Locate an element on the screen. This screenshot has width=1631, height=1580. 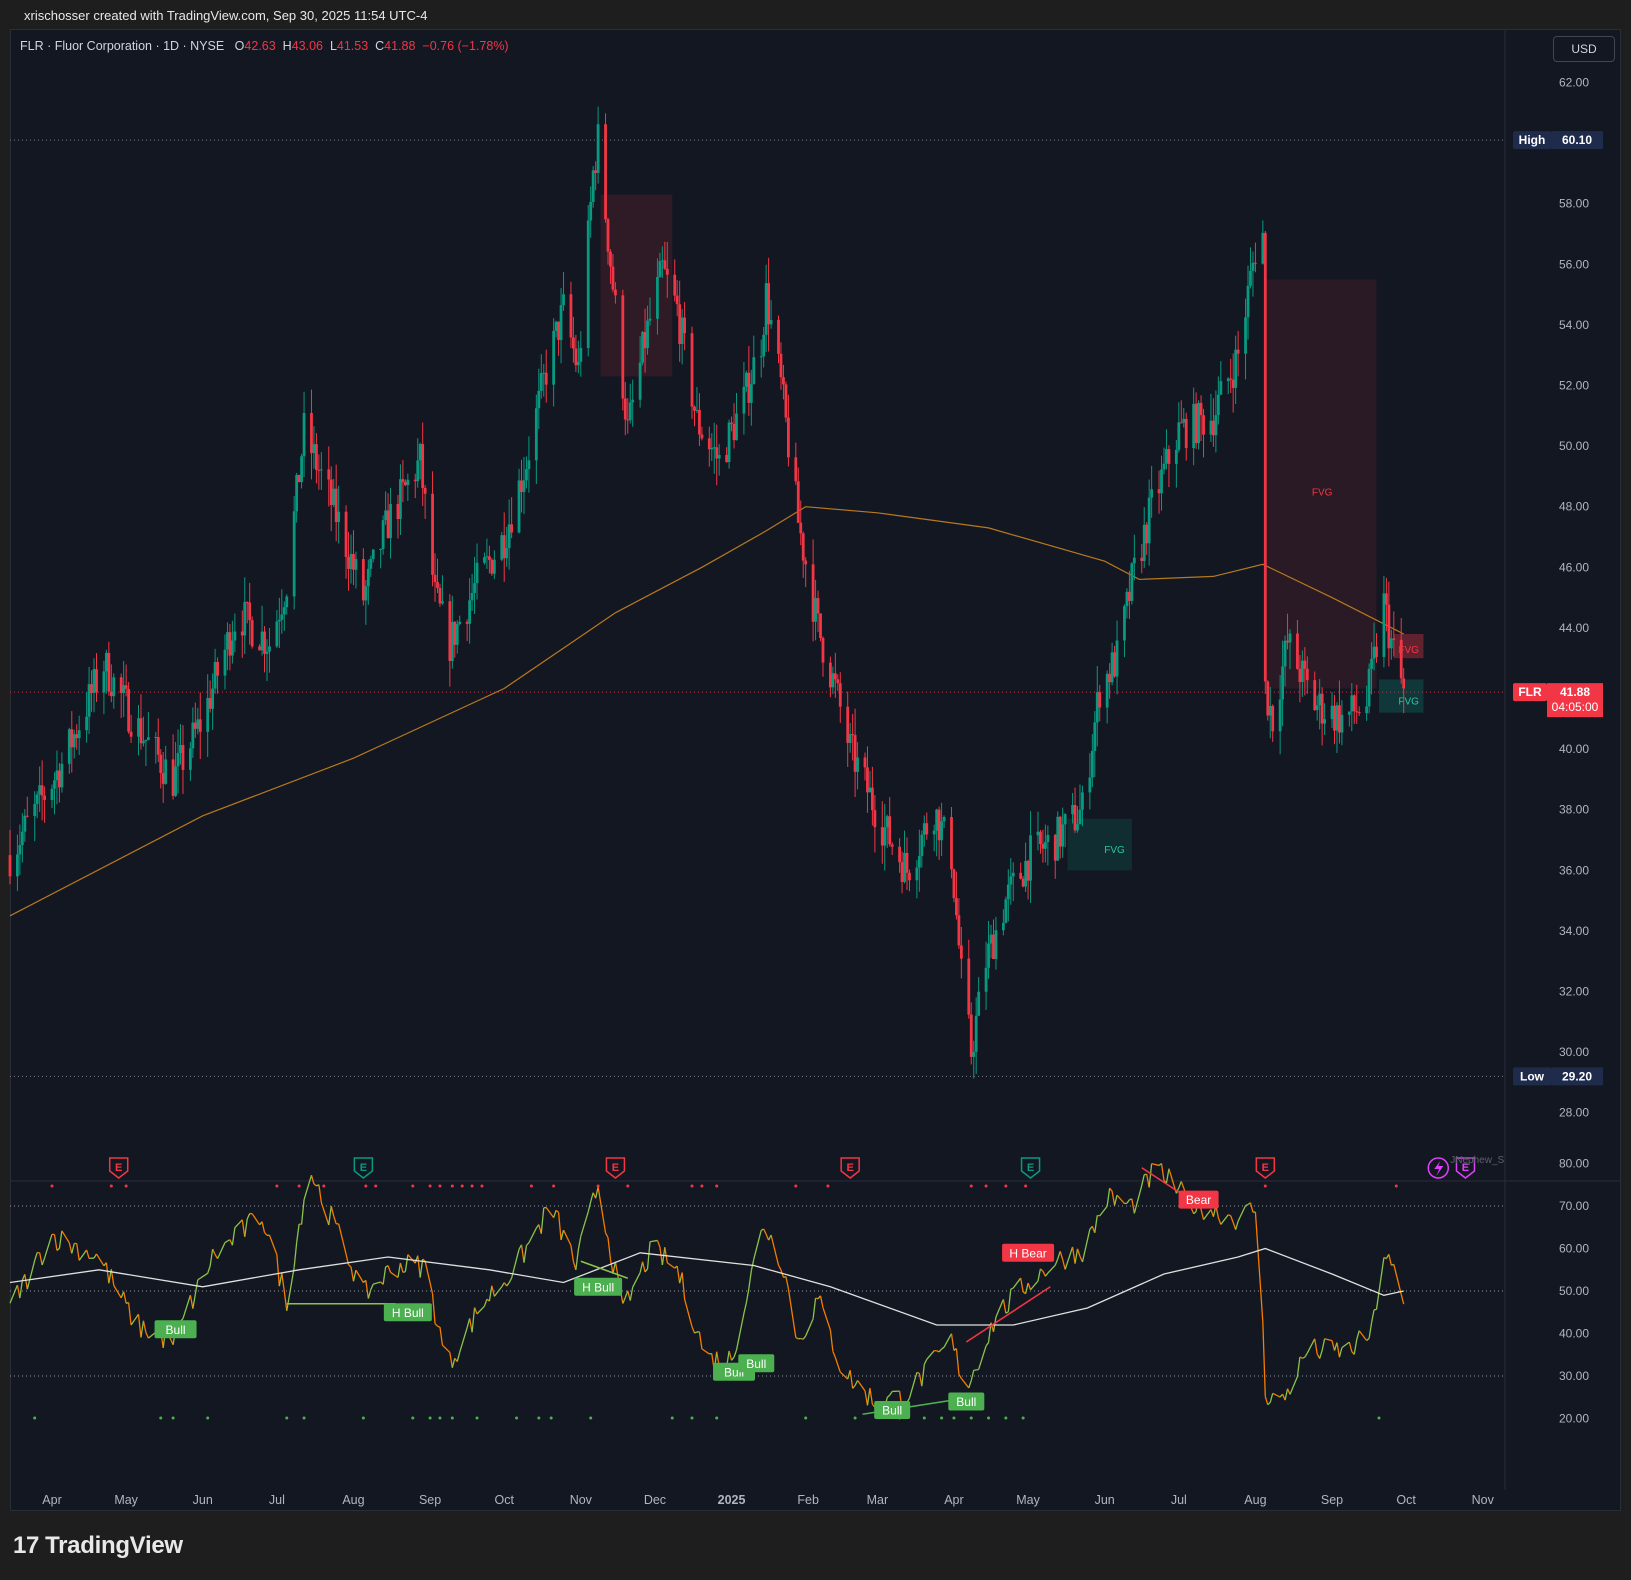
earnings-icon: E is located at coordinates (615, 1168).